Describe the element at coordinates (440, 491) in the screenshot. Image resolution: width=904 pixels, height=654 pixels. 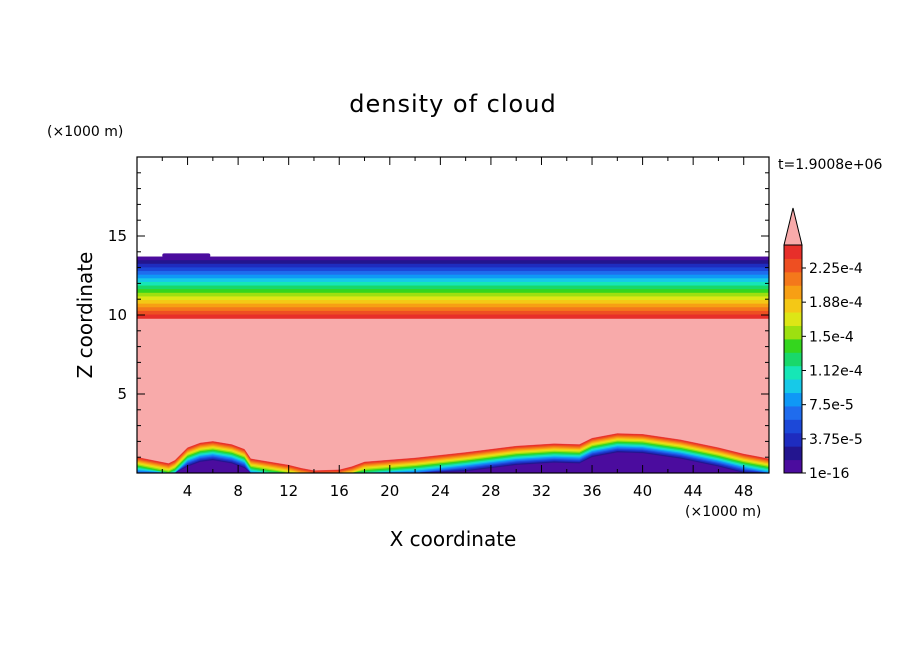
I see `x-tick-label: 24` at that location.